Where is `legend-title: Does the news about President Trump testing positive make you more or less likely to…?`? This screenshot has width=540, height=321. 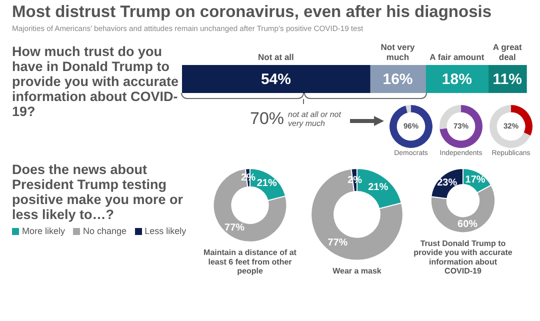
legend-title: Does the news about President Trump testing positive make you more or less likely to…? is located at coordinates (98, 192).